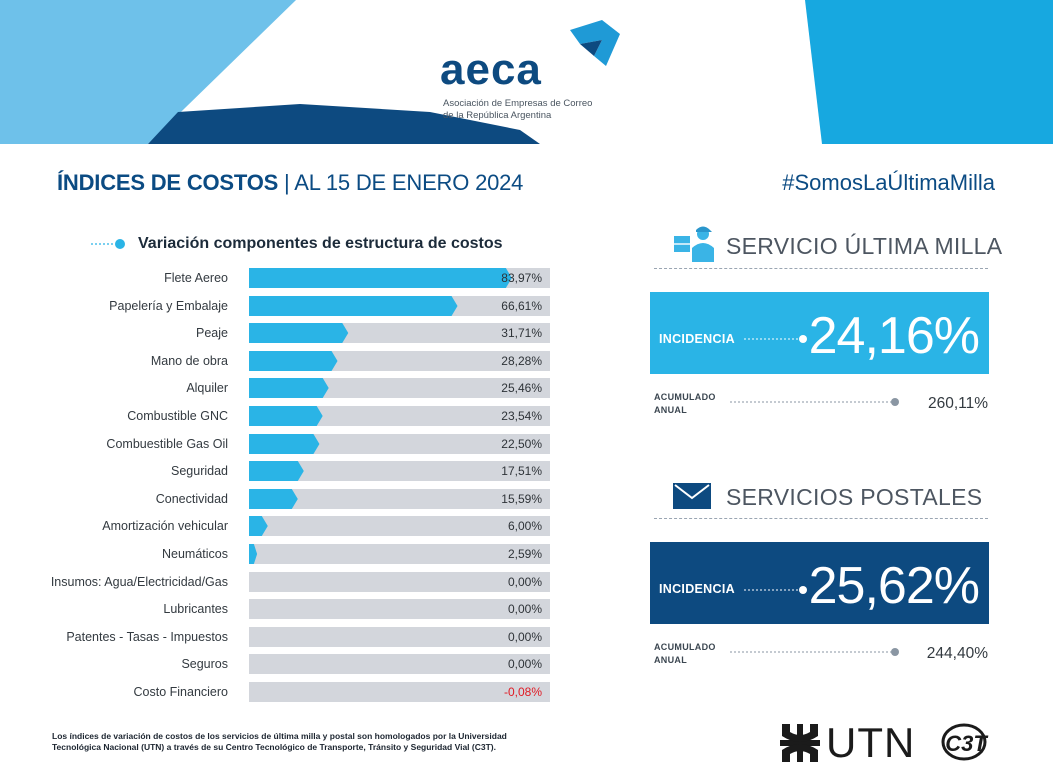 This screenshot has width=1053, height=779. Describe the element at coordinates (404, 182) in the screenshot. I see `page-title-date: | AL 15 DE ENERO 2024` at that location.